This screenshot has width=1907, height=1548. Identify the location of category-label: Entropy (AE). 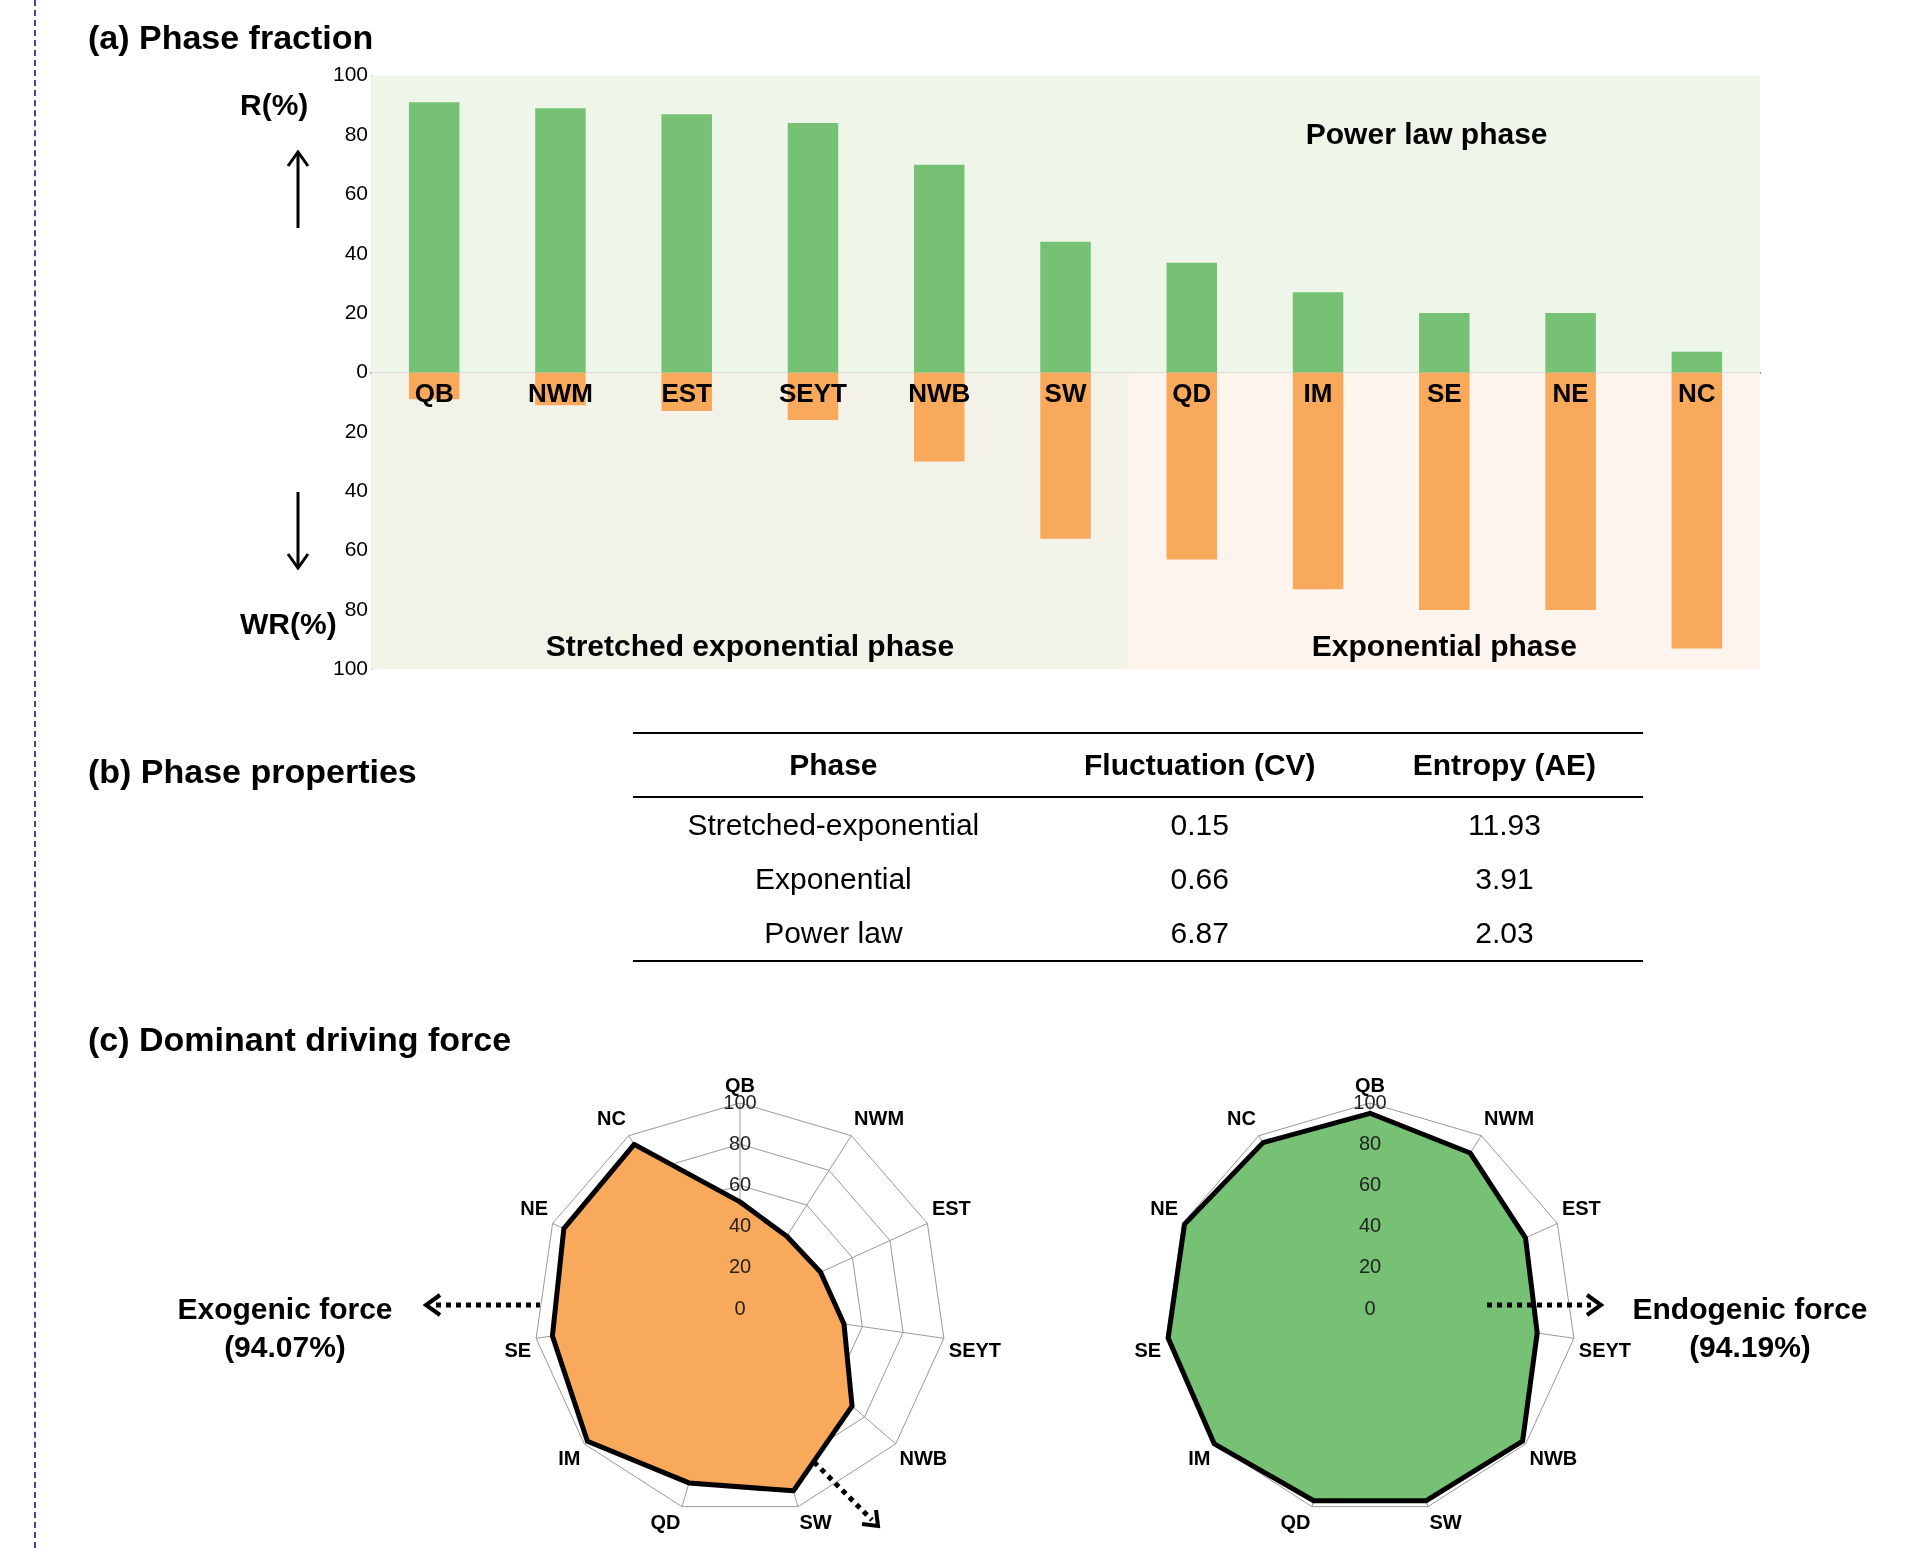
(1504, 765).